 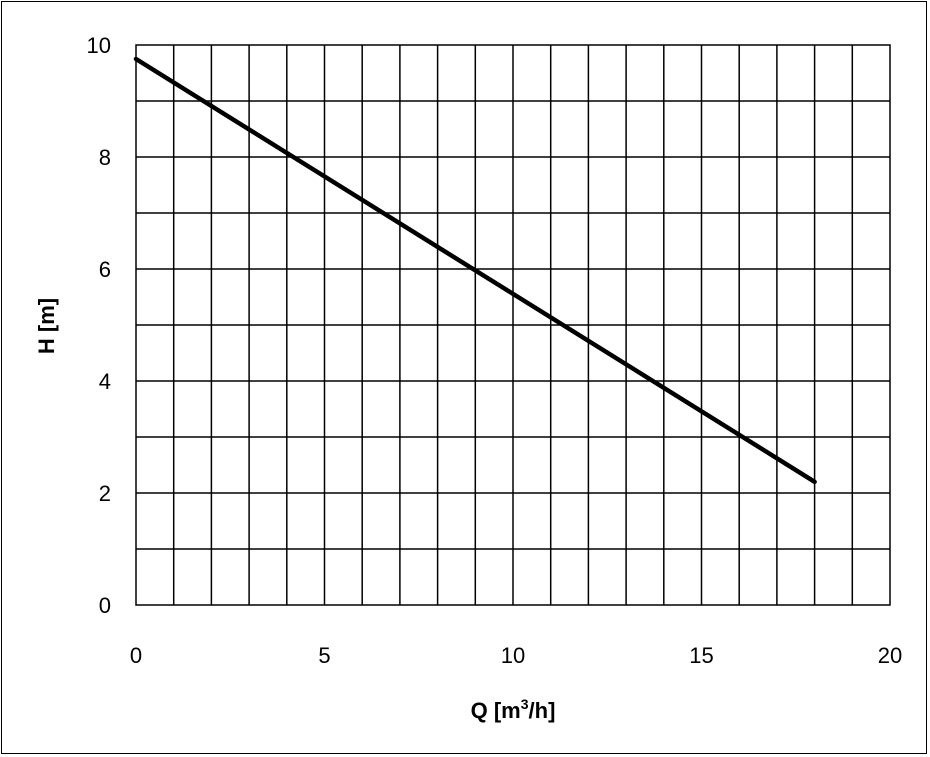 What do you see at coordinates (105, 269) in the screenshot?
I see `y-tick-label: 6` at bounding box center [105, 269].